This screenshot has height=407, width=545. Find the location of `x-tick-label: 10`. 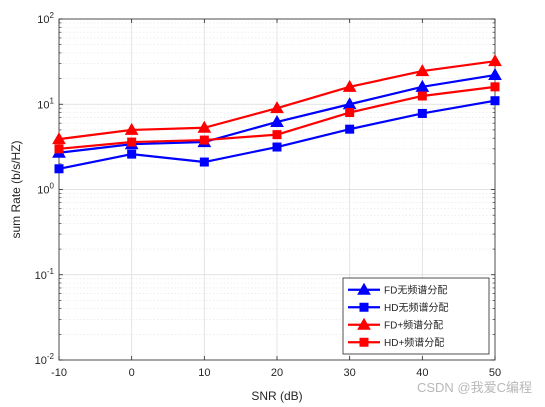

x-tick-label: 10 is located at coordinates (204, 373).